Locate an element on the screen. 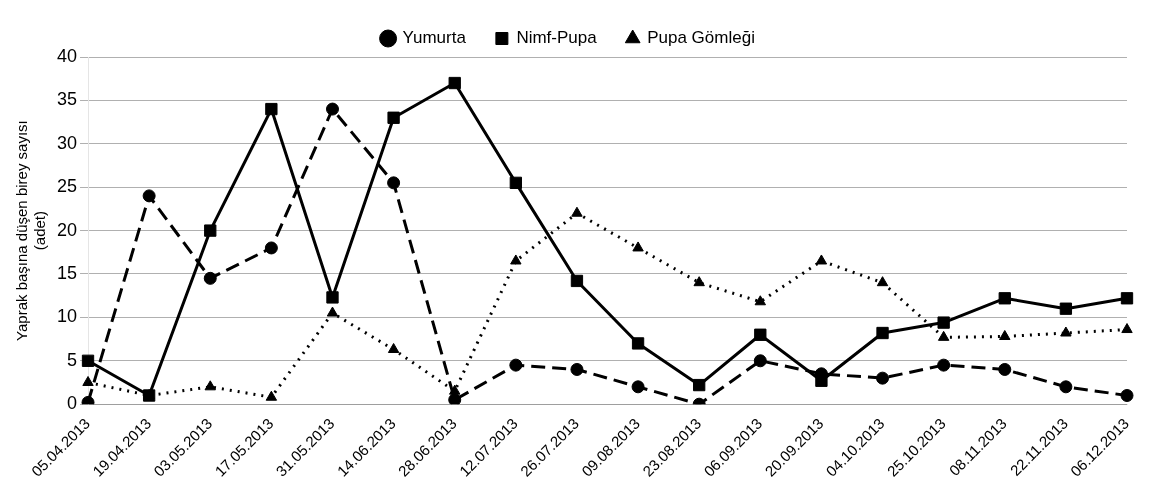  legend-label: Nimf-Pupa is located at coordinates (557, 38).